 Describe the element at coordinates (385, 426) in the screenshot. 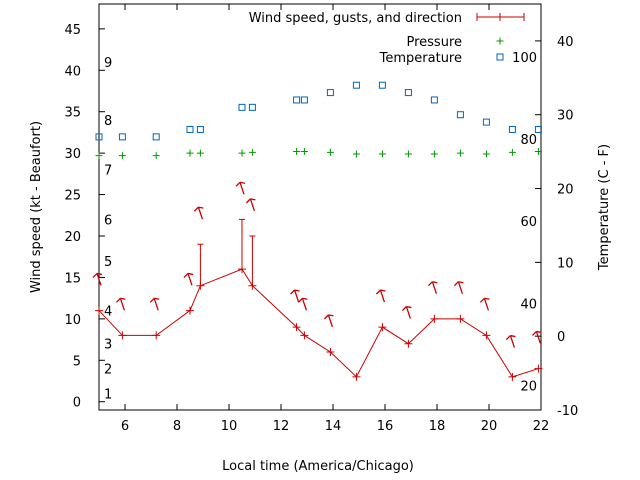

I see `x-tick-label: 16` at that location.